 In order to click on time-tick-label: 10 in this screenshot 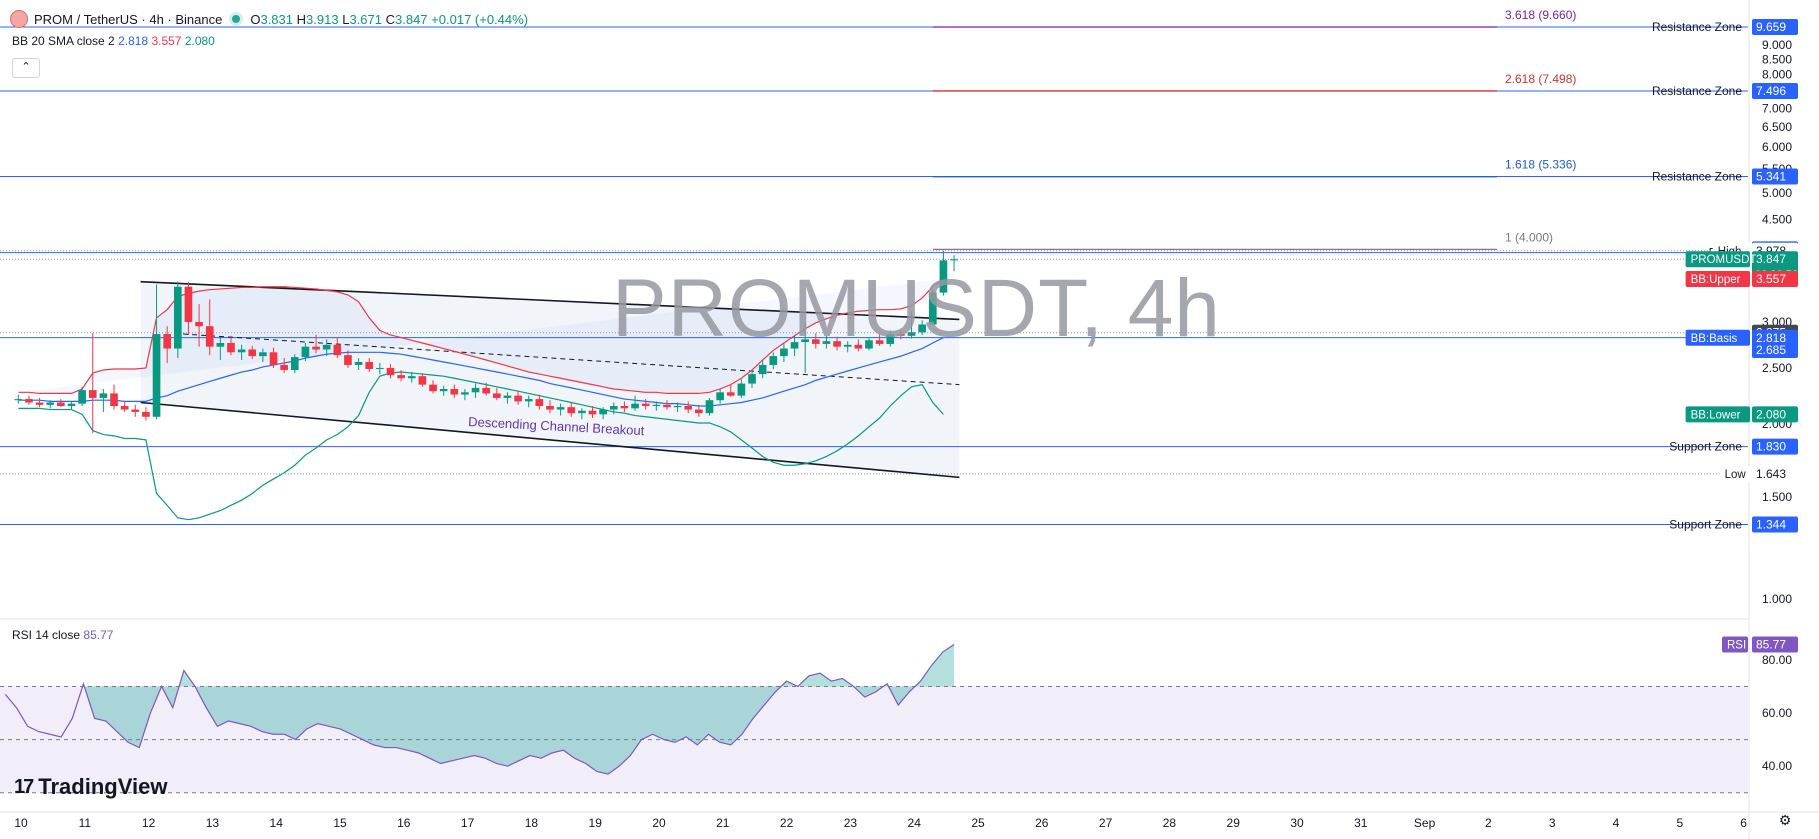, I will do `click(21, 823)`.